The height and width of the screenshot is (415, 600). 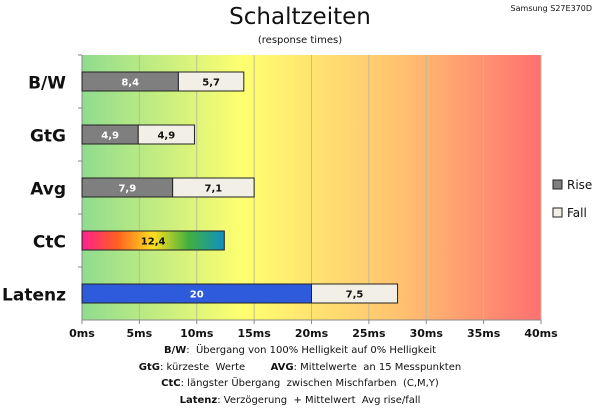 I want to click on note-term: AVG, so click(x=282, y=367).